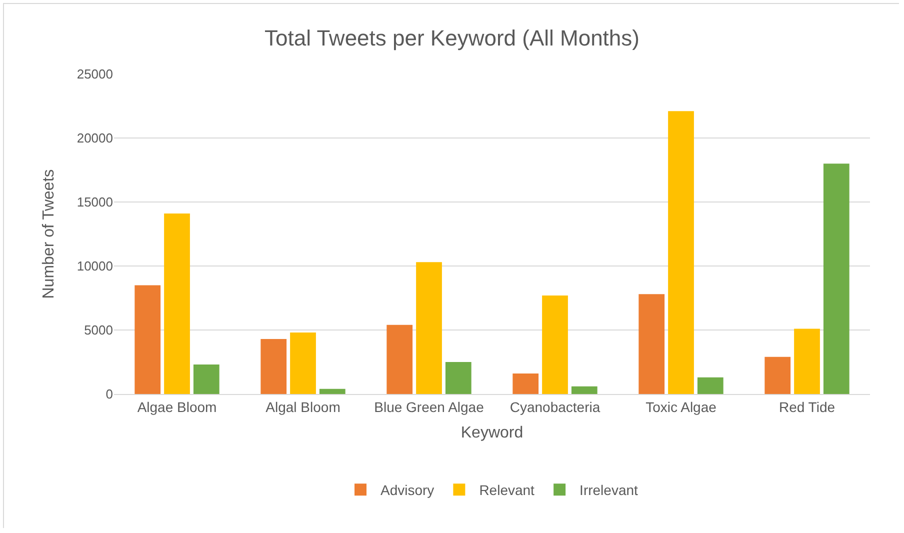 This screenshot has height=533, width=904. I want to click on x-tick-label: Red Tide, so click(807, 406).